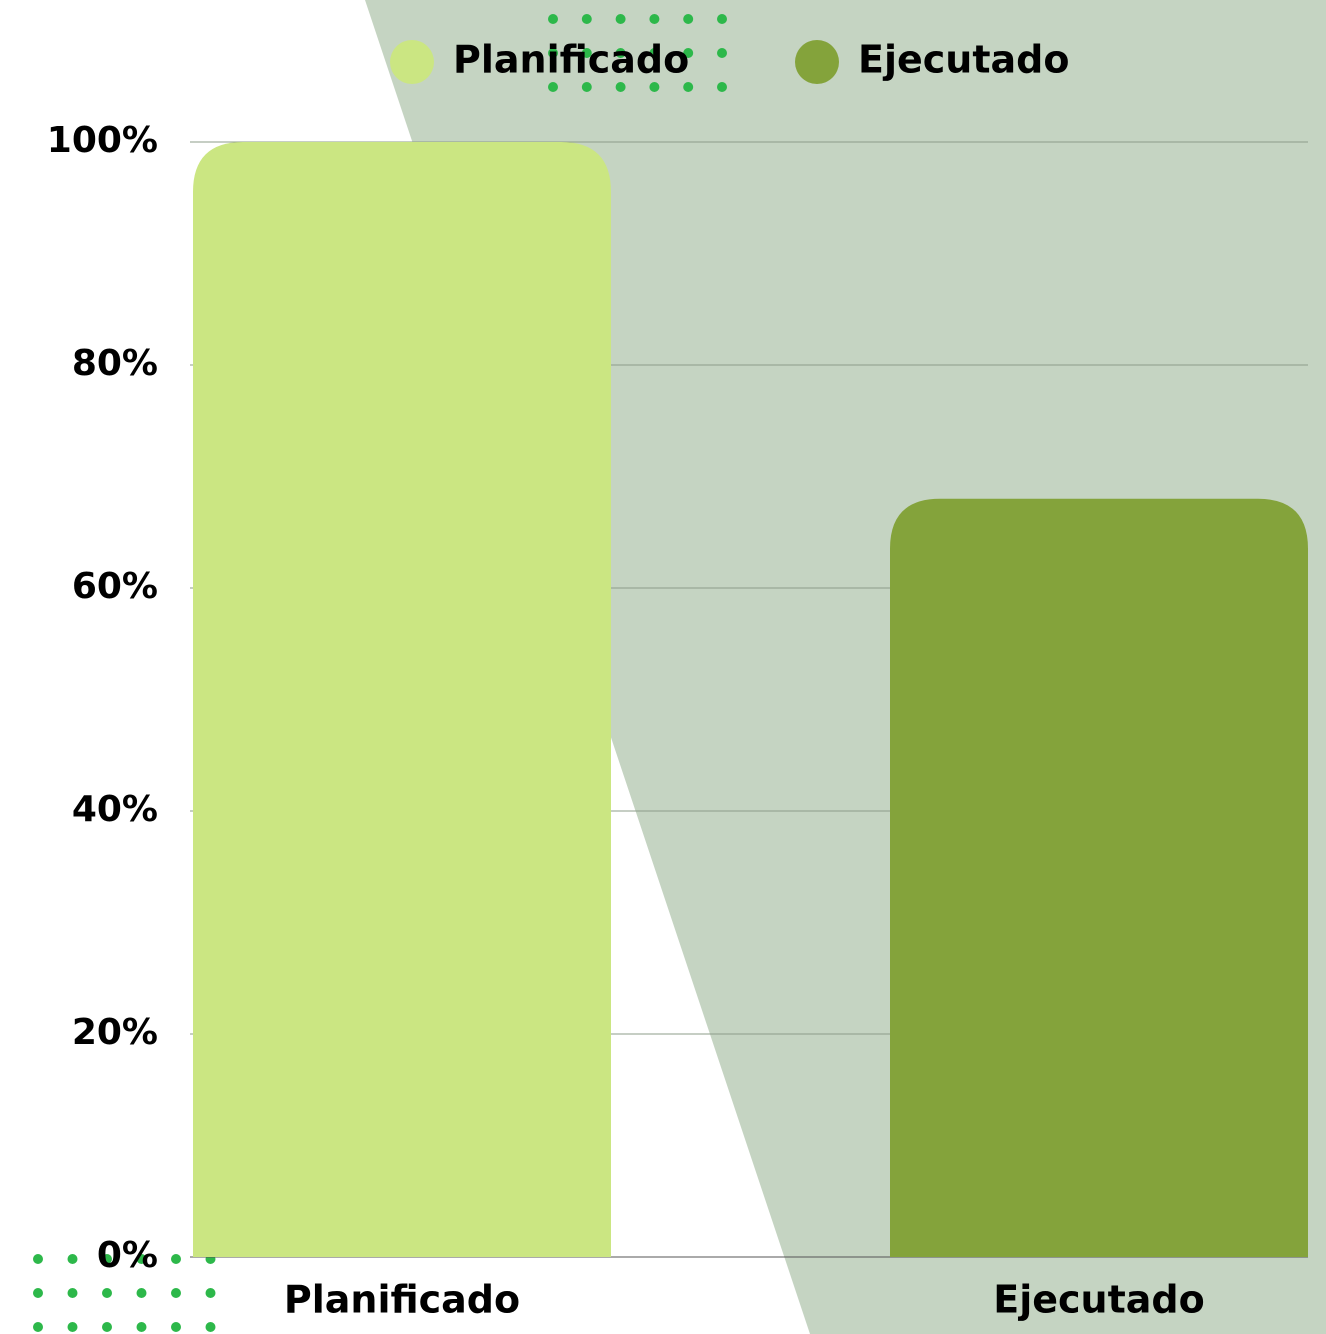  I want to click on y-tick-label: 0%, so click(127, 1255).